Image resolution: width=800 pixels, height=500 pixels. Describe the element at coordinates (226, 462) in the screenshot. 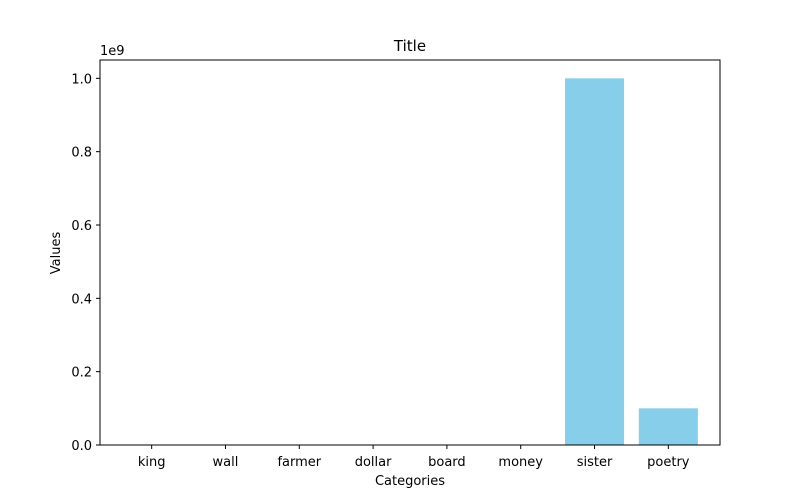

I see `x-tick-label: wall` at that location.